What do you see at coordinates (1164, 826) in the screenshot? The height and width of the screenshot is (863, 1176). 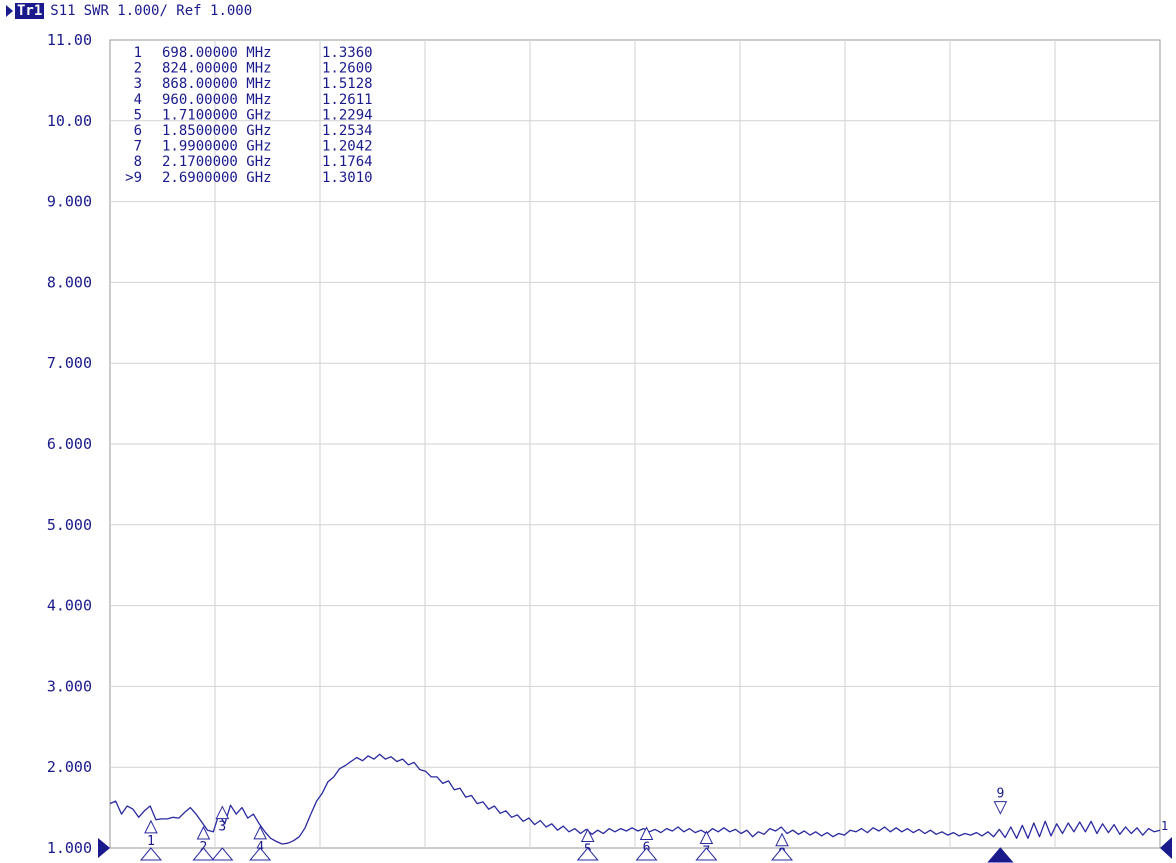 I see `right-reference-label: 1` at bounding box center [1164, 826].